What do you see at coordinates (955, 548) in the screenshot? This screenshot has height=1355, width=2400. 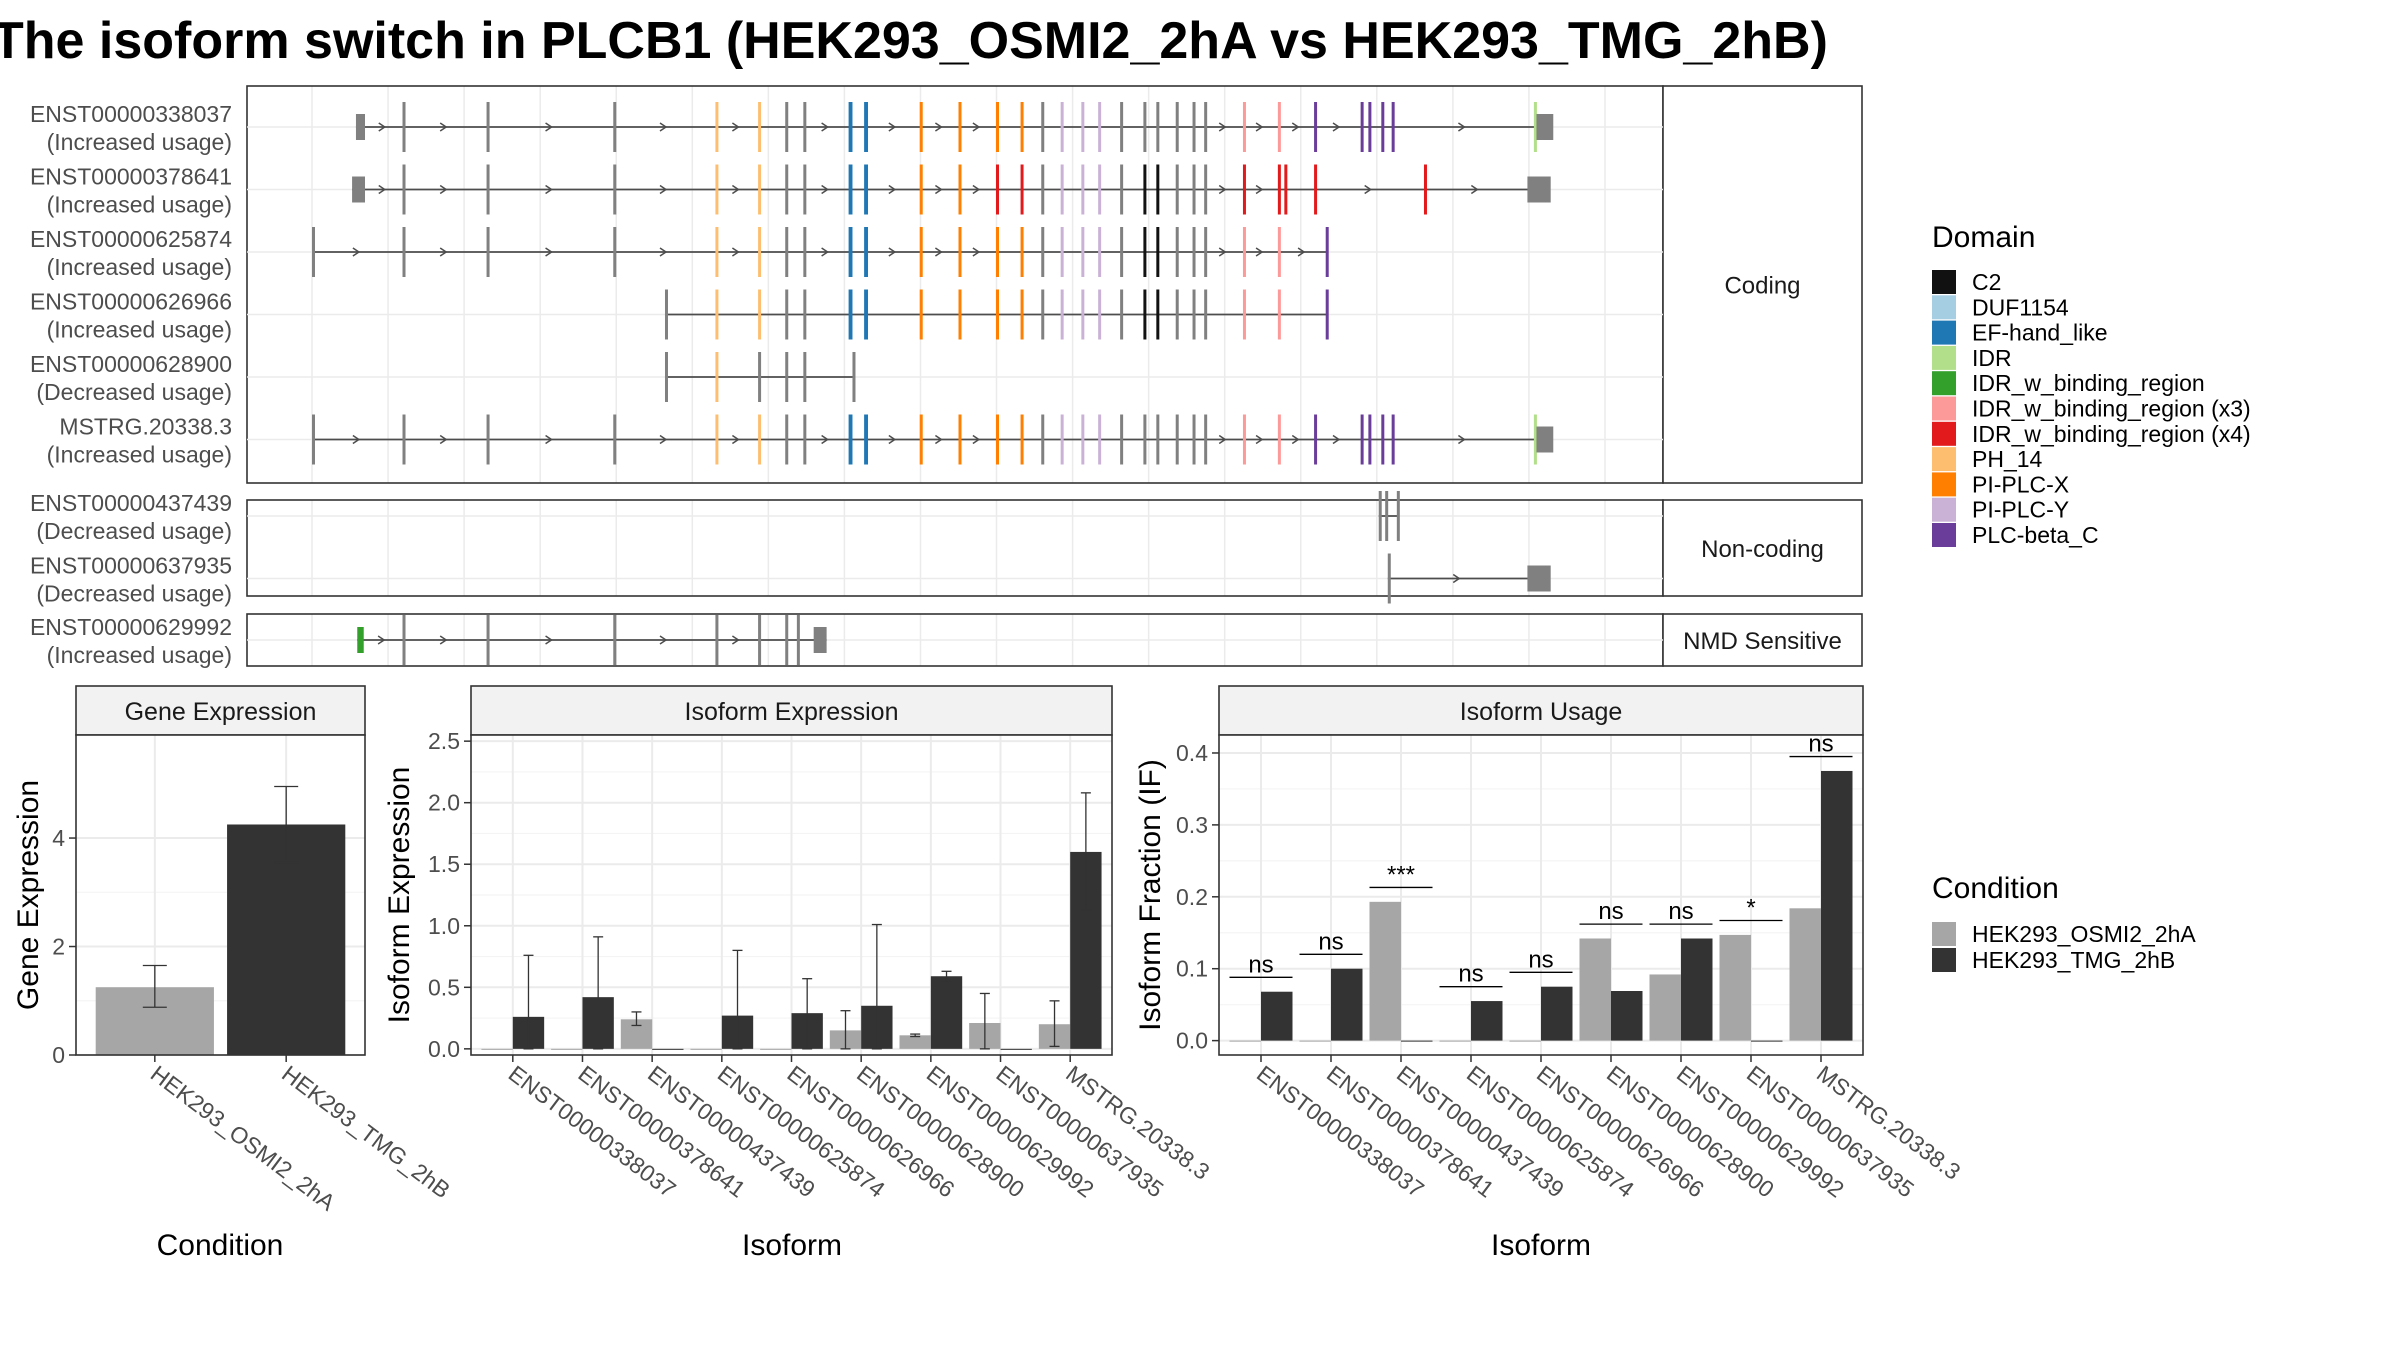 I see `facet-border` at bounding box center [955, 548].